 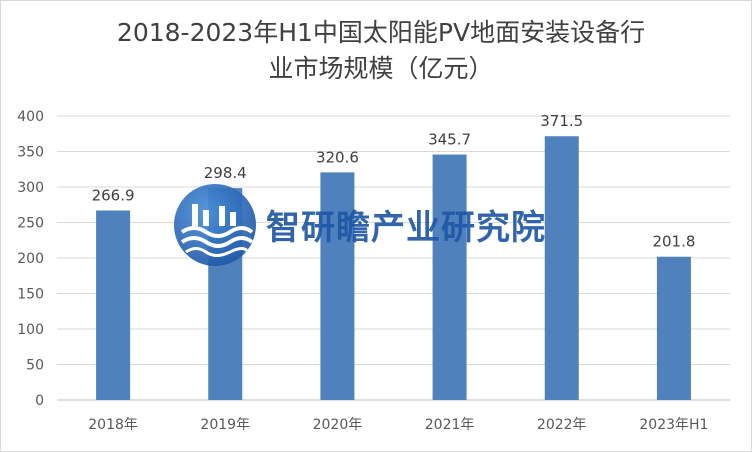 I want to click on x-tick-label: 2020年, so click(x=338, y=425).